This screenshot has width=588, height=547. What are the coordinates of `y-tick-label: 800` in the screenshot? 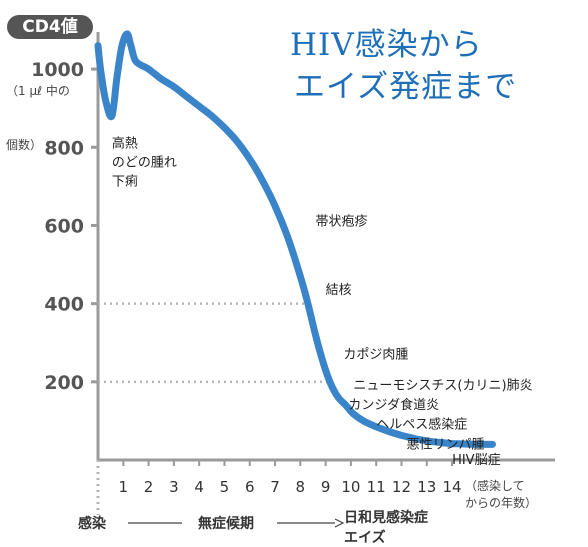 It's located at (64, 148).